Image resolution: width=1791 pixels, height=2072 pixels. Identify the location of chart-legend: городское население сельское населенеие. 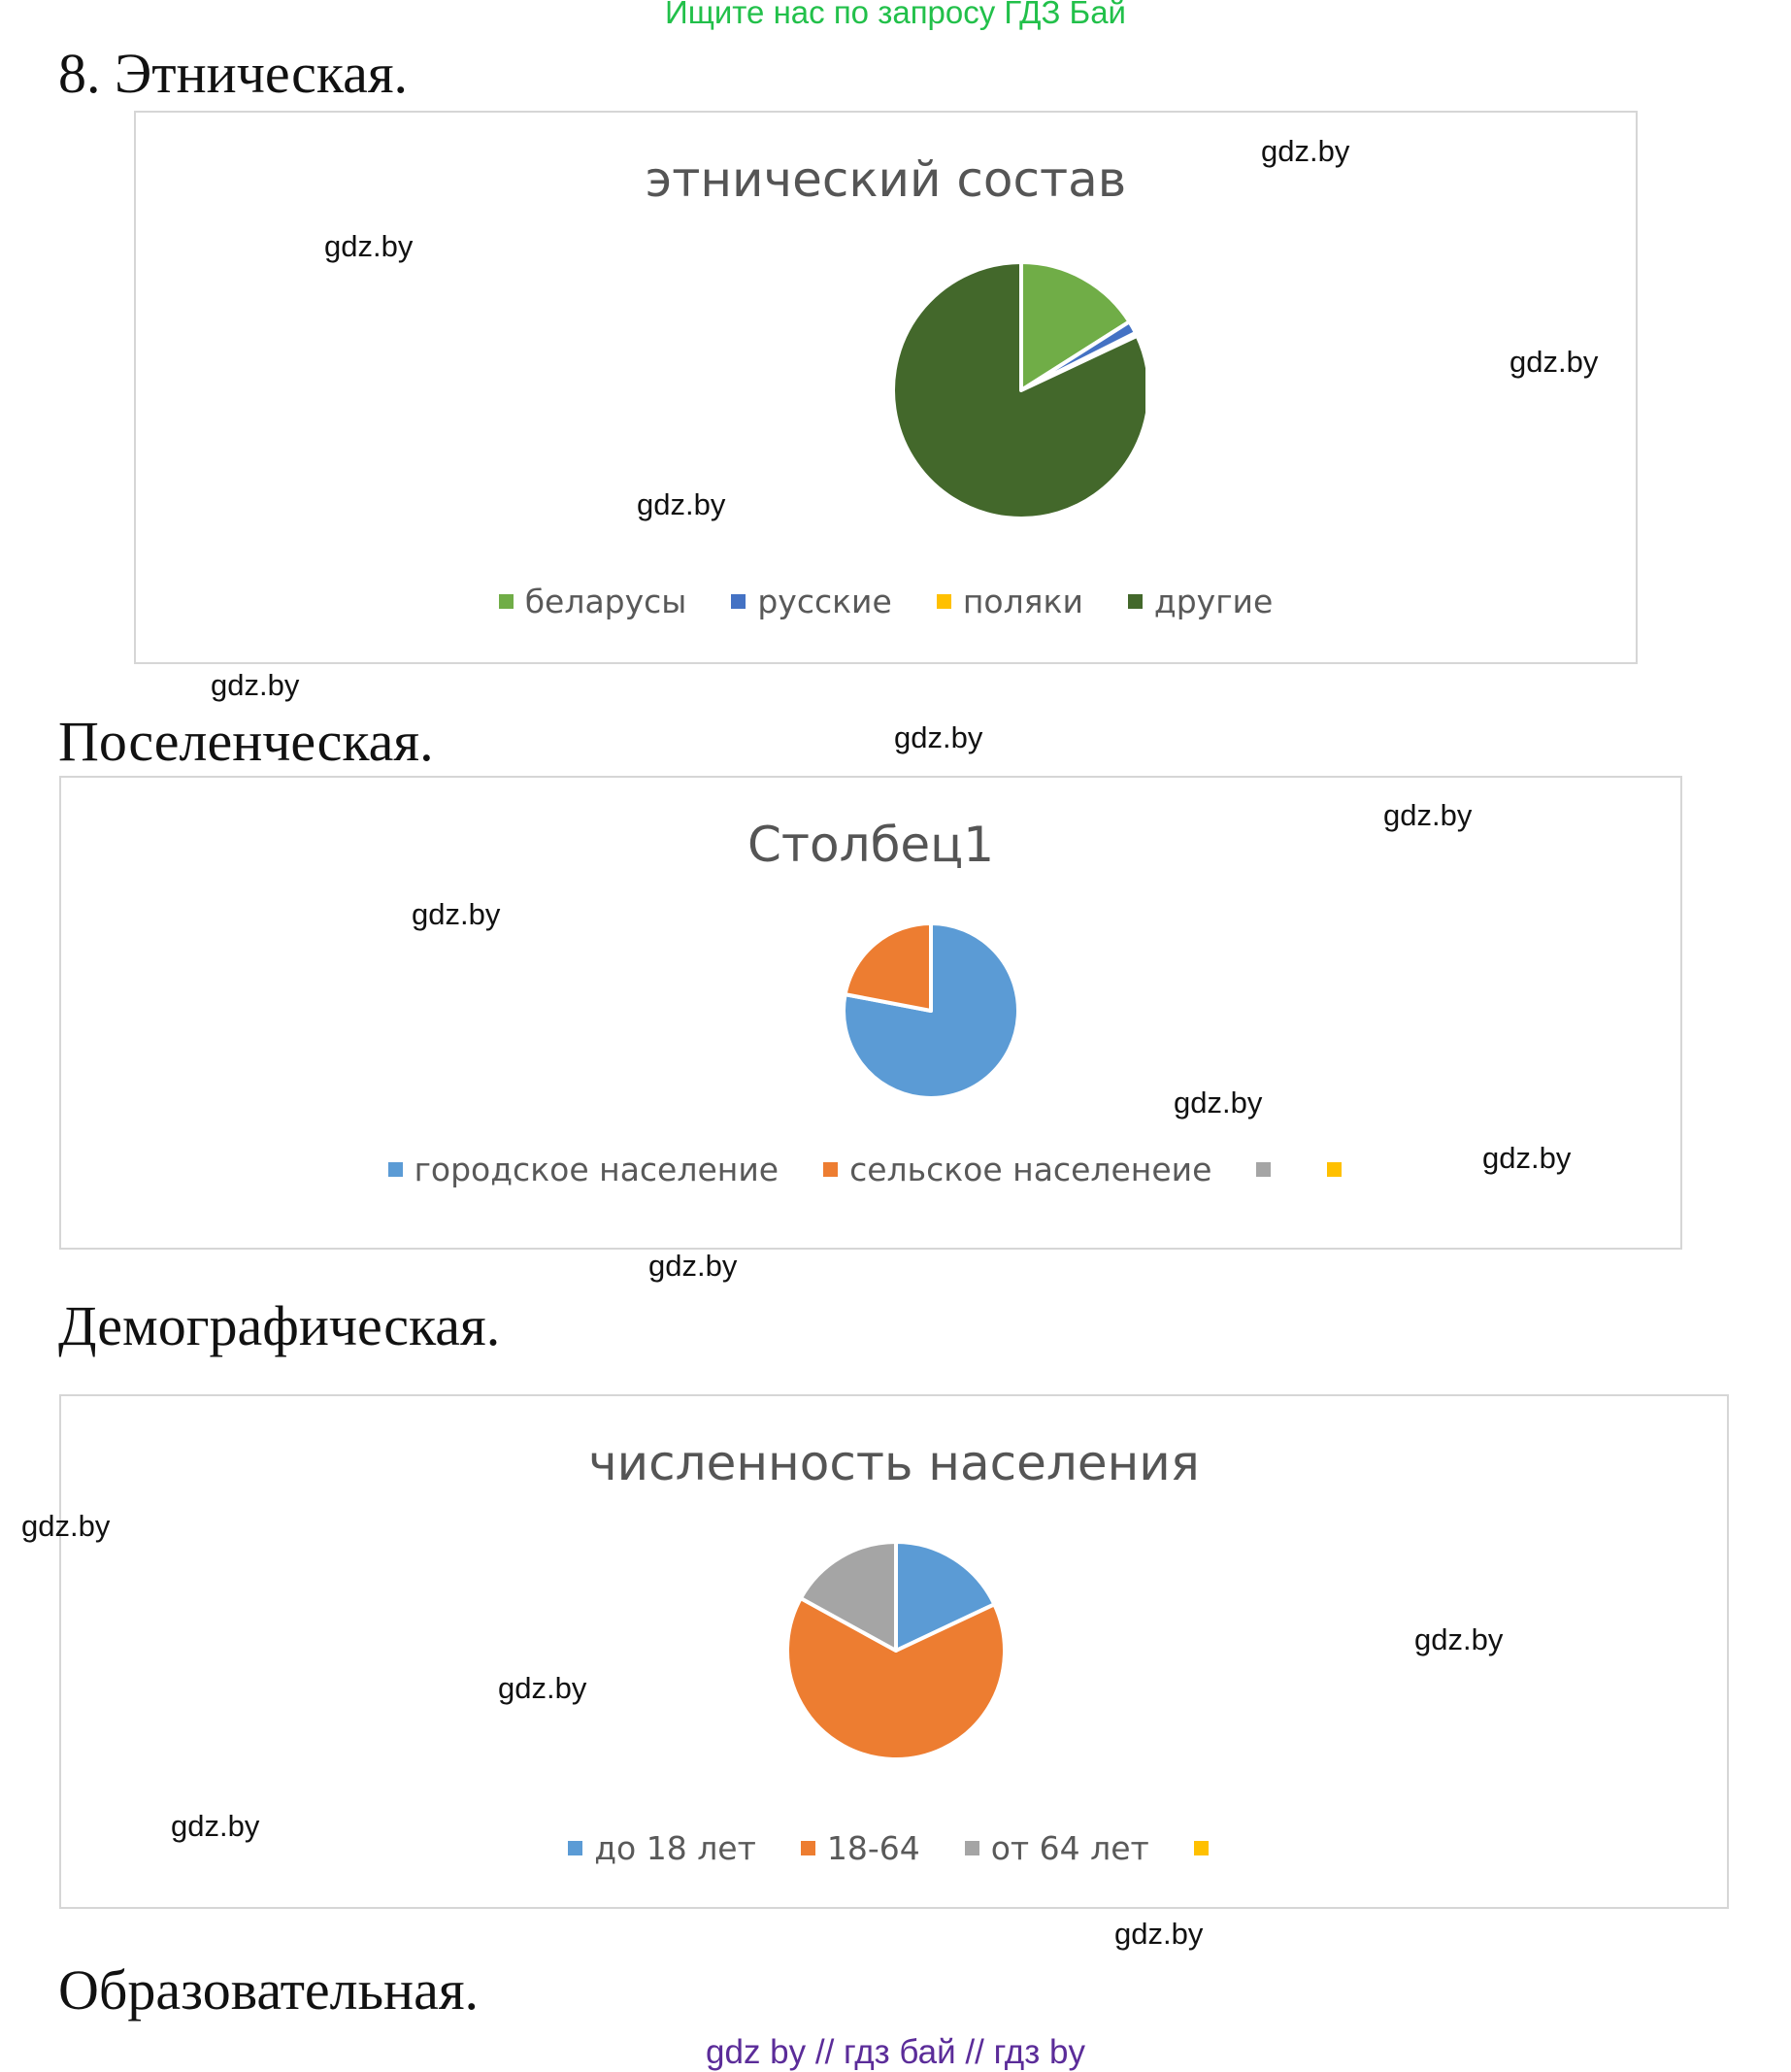
(870, 1169).